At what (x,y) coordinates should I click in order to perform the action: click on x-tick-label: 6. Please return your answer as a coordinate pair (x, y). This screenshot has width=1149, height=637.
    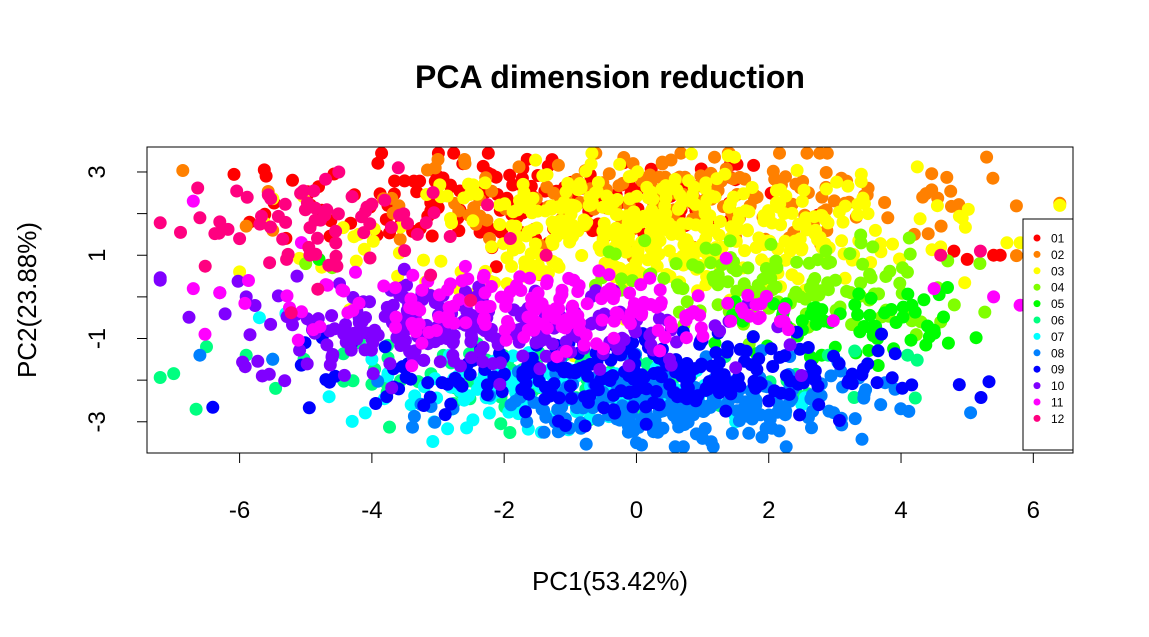
    Looking at the image, I should click on (1033, 510).